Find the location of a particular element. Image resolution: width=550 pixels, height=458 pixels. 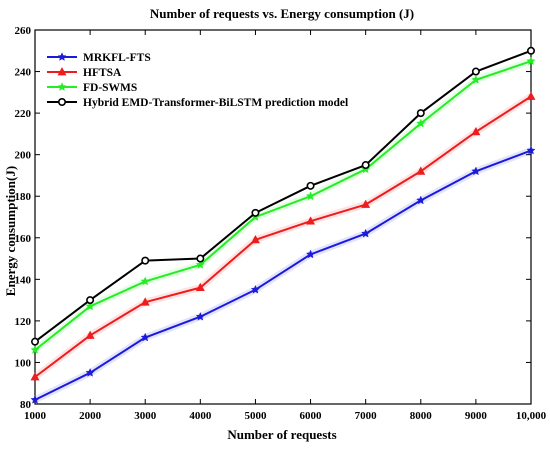

legend-label: FD-SWMS is located at coordinates (110, 88).